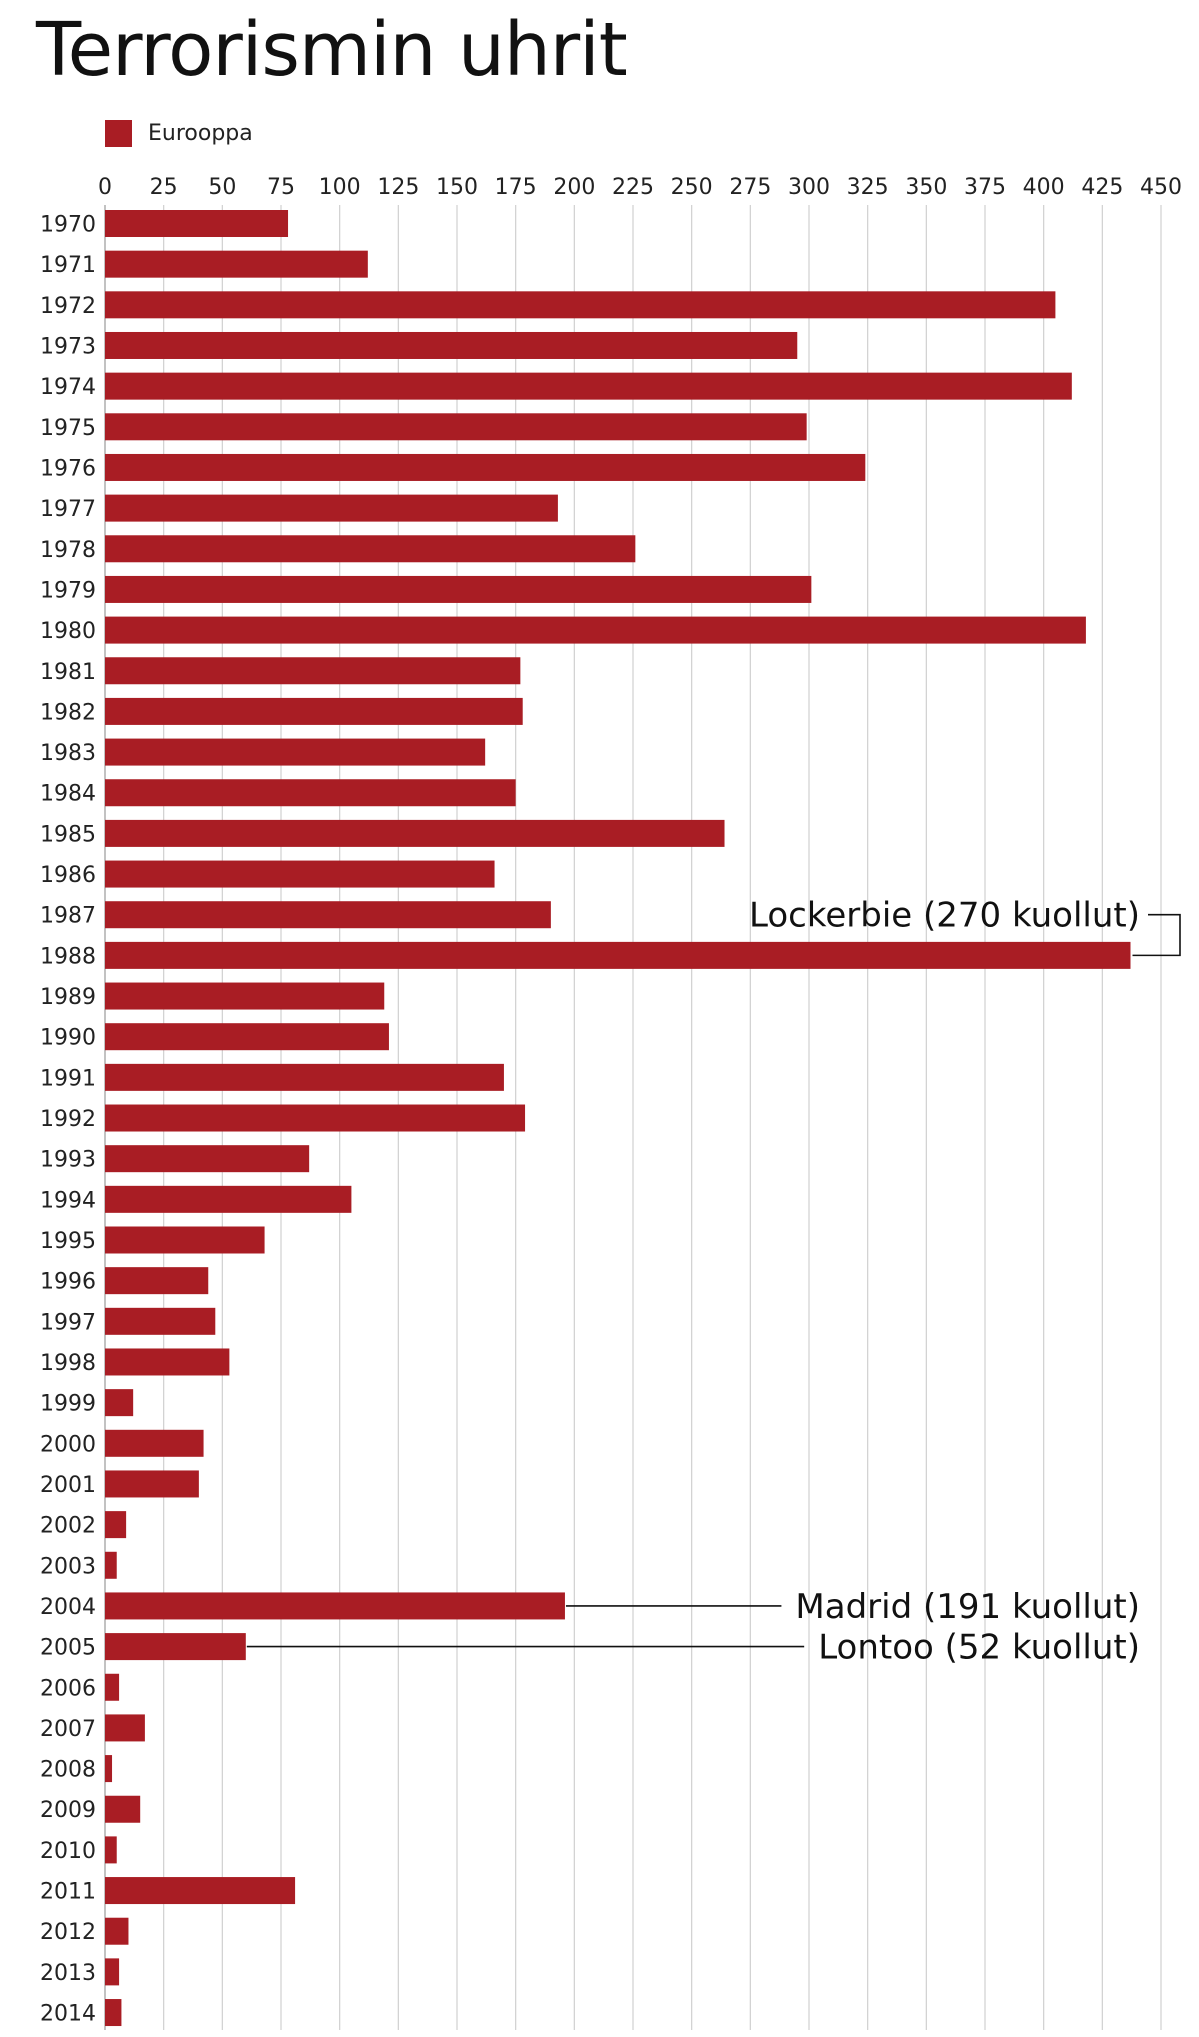  What do you see at coordinates (485, 467) in the screenshot?
I see `bar-1976` at bounding box center [485, 467].